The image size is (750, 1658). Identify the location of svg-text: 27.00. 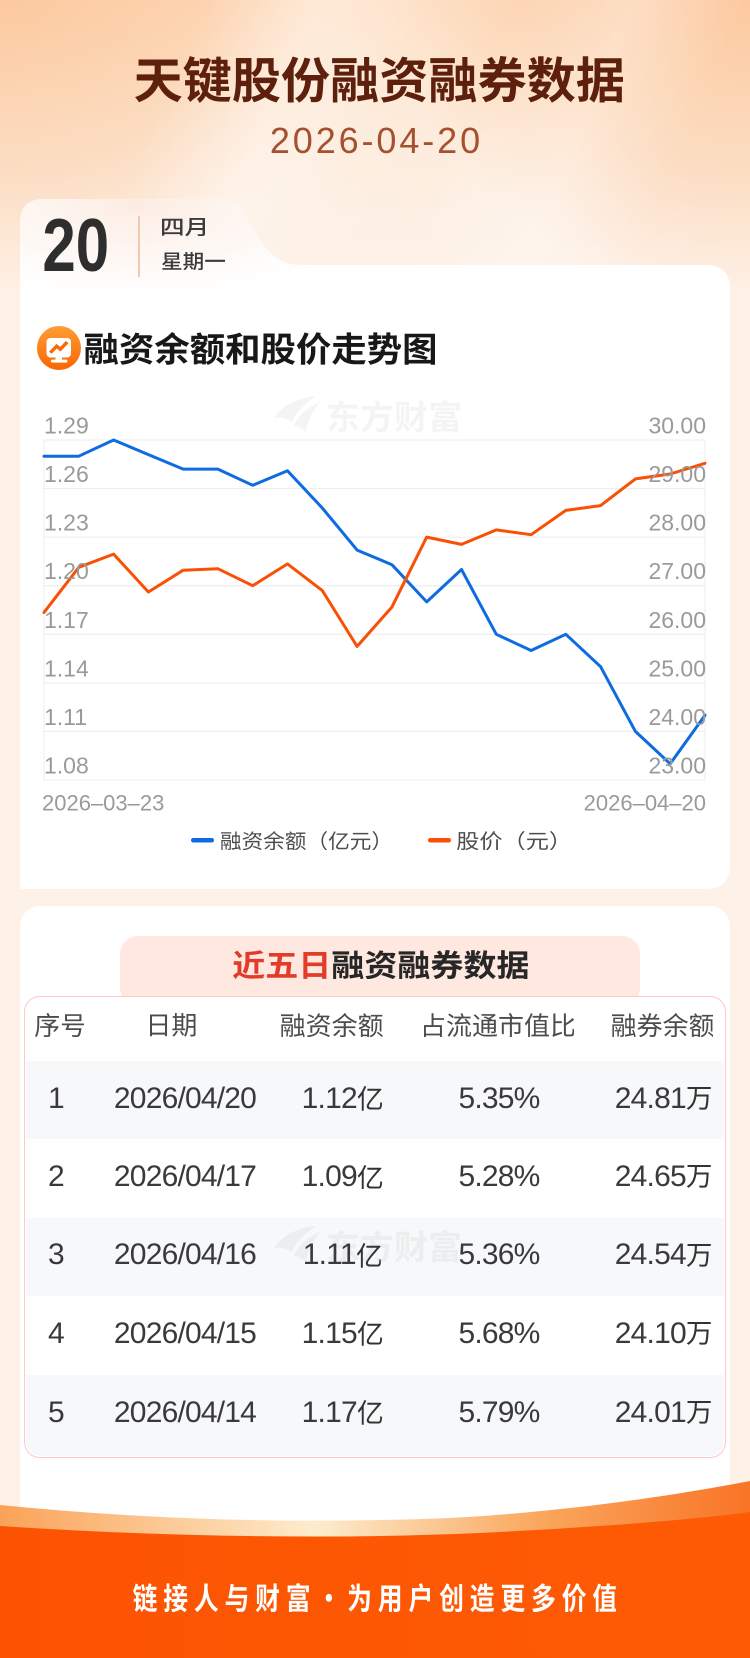
(677, 571).